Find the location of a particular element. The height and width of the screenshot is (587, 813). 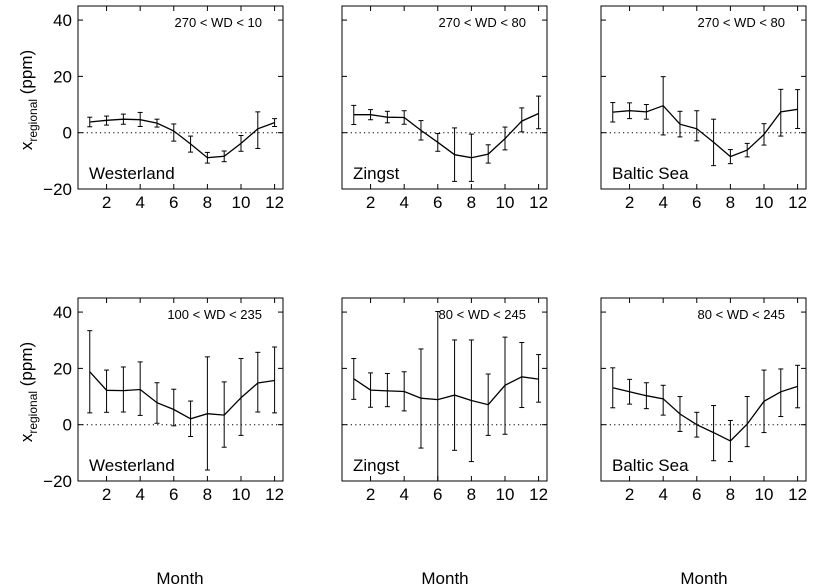

y-axis-title-top: xregional (ppm) is located at coordinates (28, 100).